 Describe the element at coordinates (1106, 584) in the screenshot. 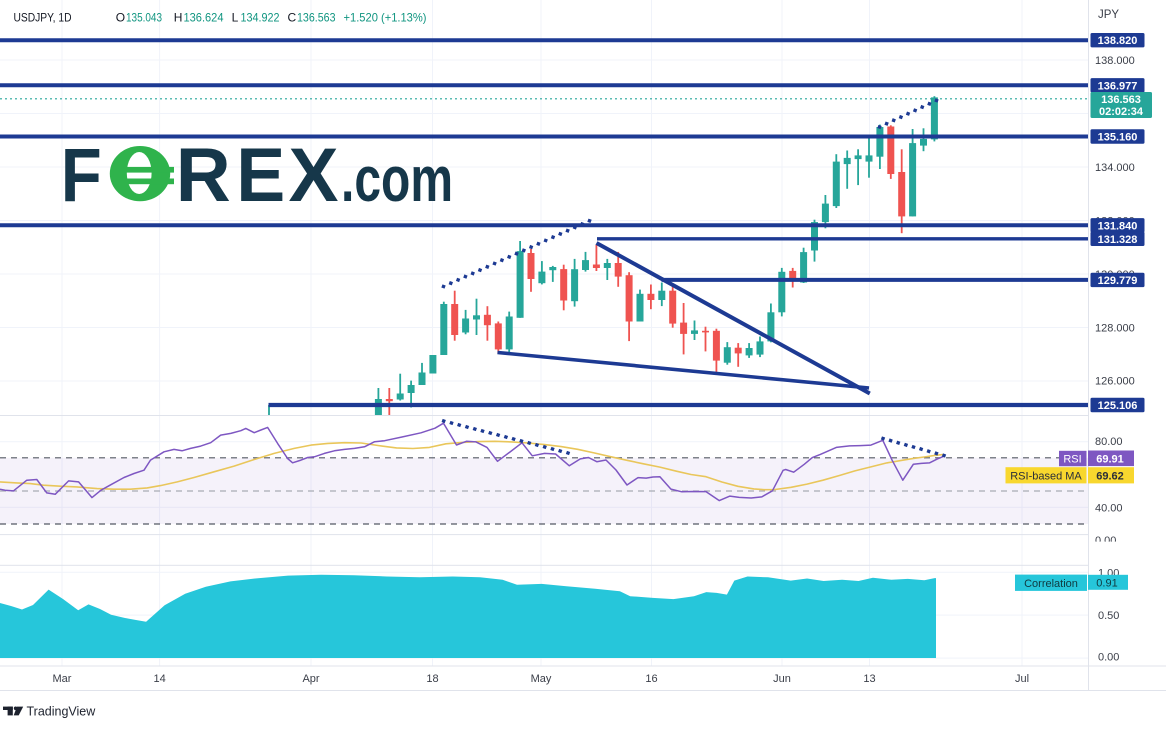

I see `svg-text: 0.91` at that location.